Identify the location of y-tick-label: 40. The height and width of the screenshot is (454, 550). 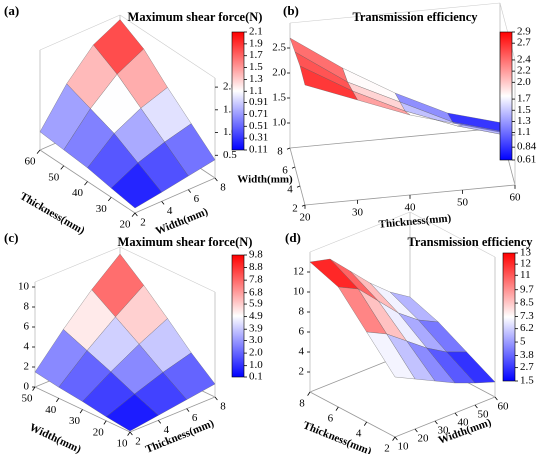
(464, 423).